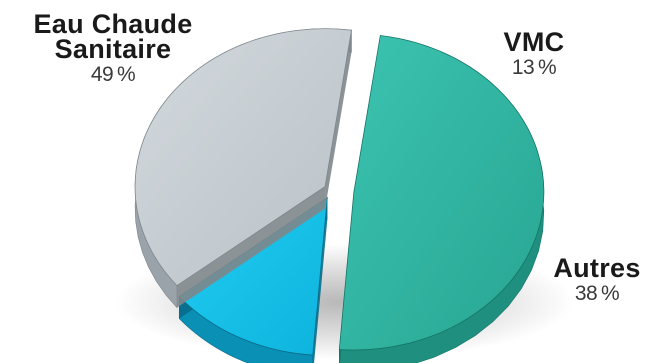  What do you see at coordinates (113, 74) in the screenshot?
I see `slice-value-ecs: 49 %` at bounding box center [113, 74].